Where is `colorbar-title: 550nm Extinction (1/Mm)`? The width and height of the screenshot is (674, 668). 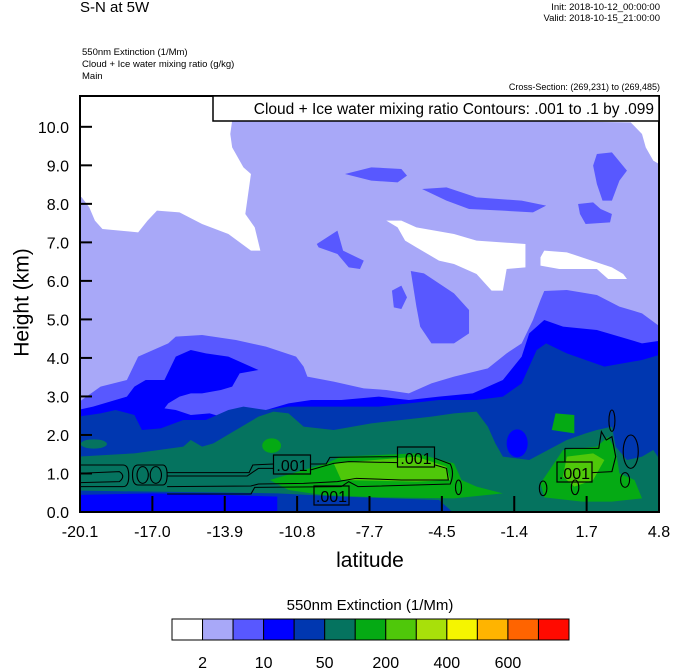 colorbar-title: 550nm Extinction (1/Mm) is located at coordinates (370, 605).